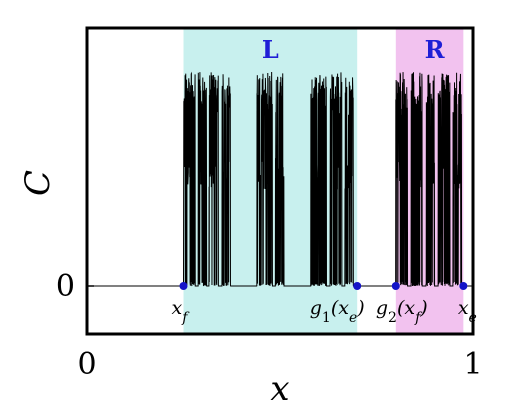 This screenshot has height=411, width=512. Describe the element at coordinates (435, 49) in the screenshot. I see `region-label-R: R` at that location.